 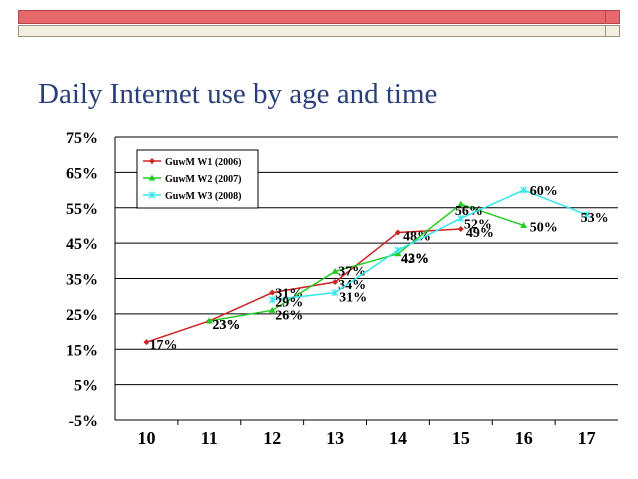 I want to click on header-sub-bar, so click(x=319, y=31).